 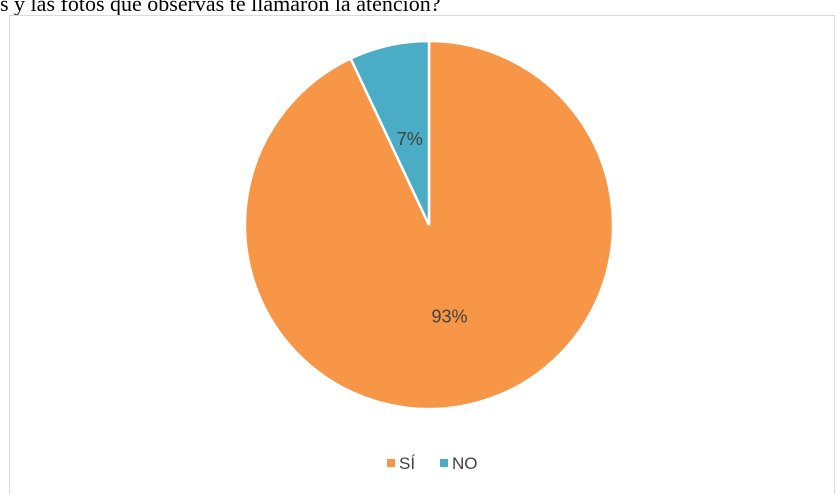 I want to click on pie-slice-no, so click(x=389, y=132).